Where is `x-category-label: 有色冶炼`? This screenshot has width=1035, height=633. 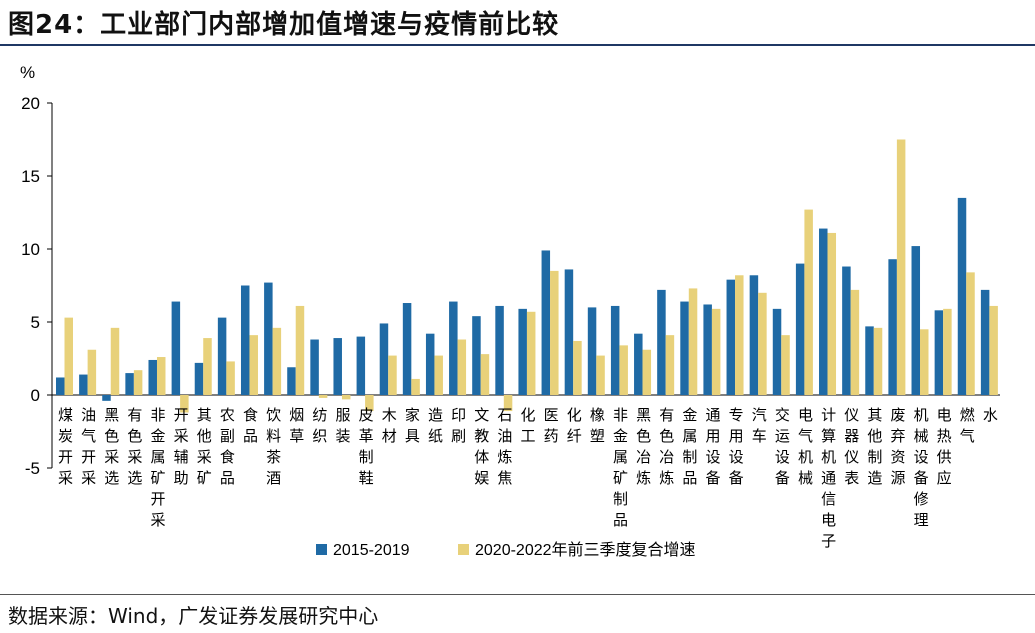 x-category-label: 有色冶炼 is located at coordinates (666, 446).